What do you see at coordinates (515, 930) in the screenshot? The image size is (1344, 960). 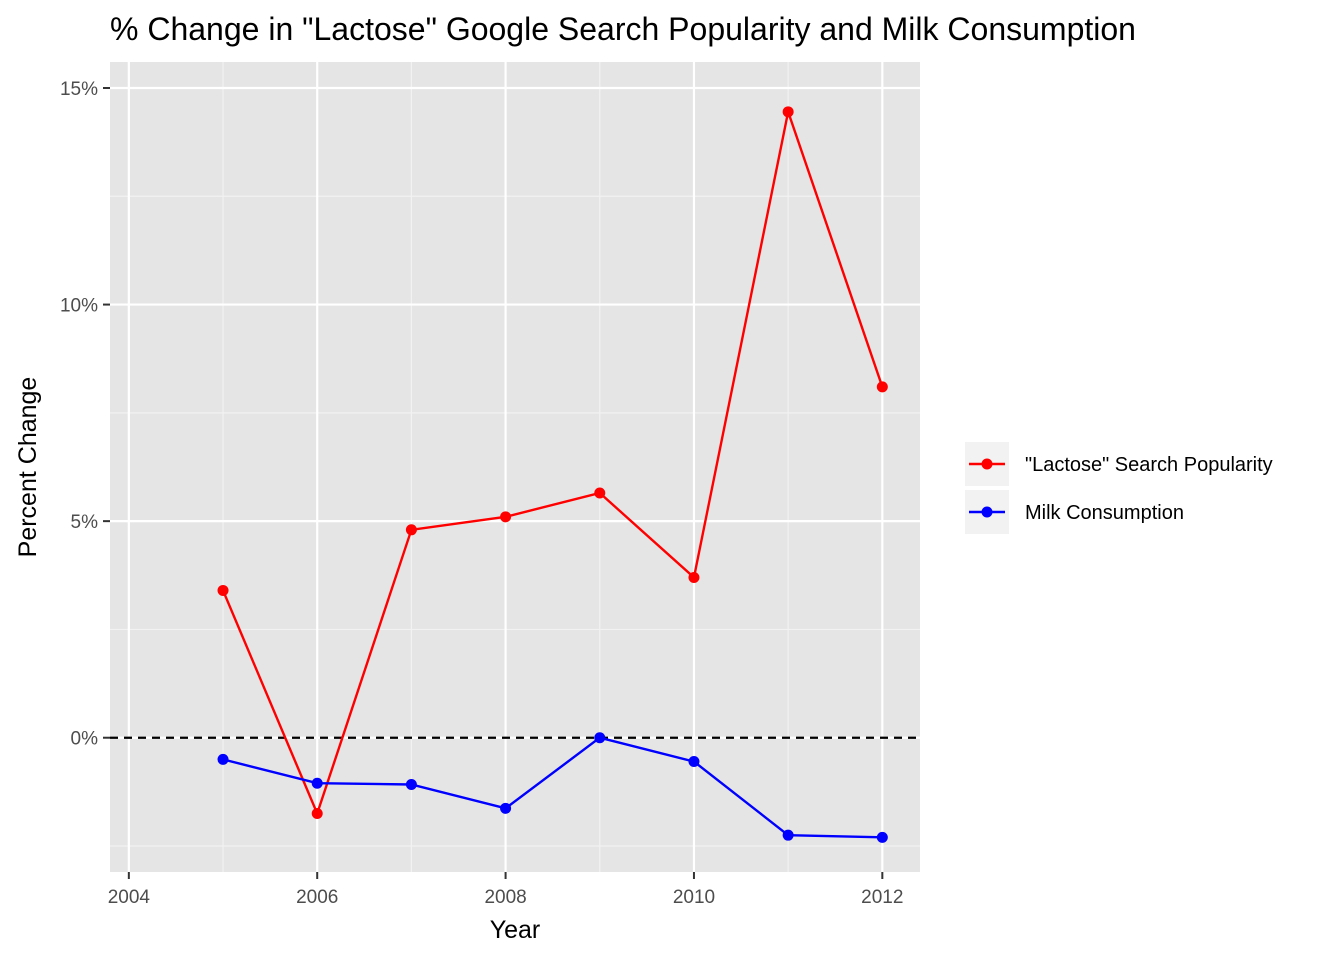 I see `x-axis-title: Year` at bounding box center [515, 930].